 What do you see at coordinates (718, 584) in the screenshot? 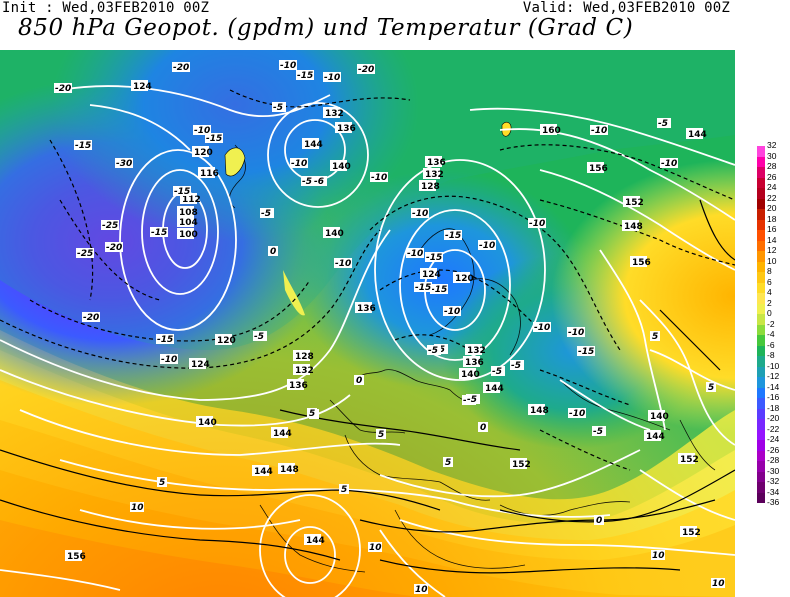
I see `svg-text: 10` at bounding box center [718, 584].